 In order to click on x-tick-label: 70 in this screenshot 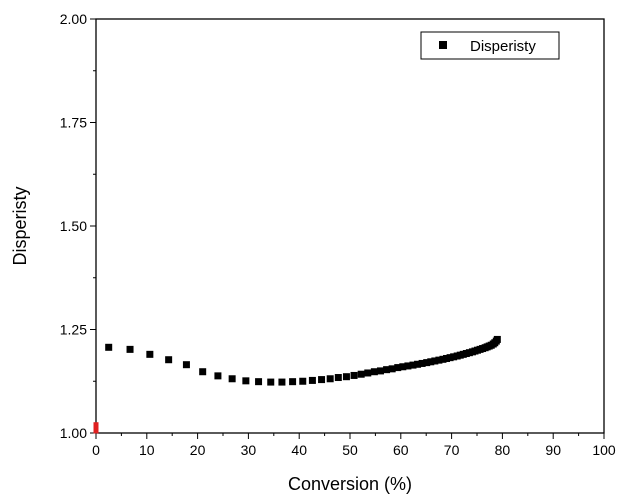, I will do `click(452, 450)`.